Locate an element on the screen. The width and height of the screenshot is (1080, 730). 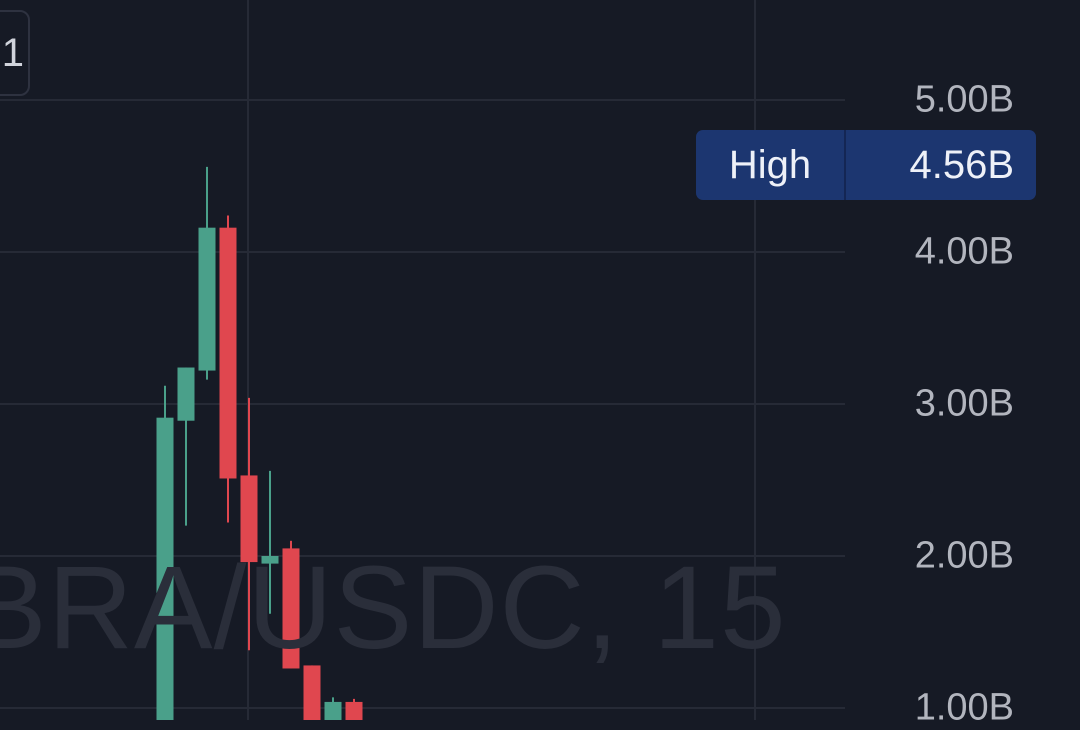
y-tick-label: 1.00B is located at coordinates (964, 707).